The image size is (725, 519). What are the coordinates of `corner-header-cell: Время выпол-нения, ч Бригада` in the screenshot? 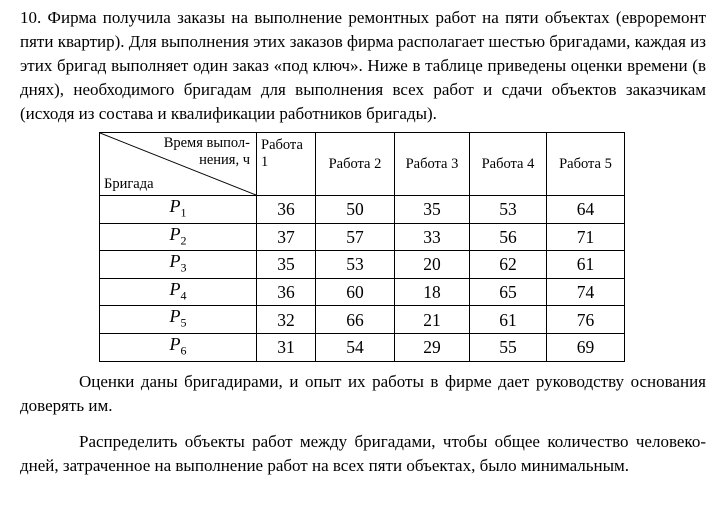 It's located at (178, 164).